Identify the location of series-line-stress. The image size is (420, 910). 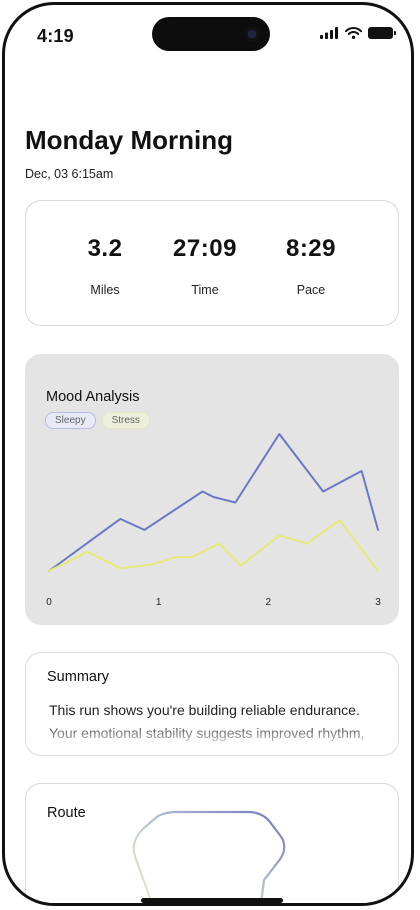
(213, 545).